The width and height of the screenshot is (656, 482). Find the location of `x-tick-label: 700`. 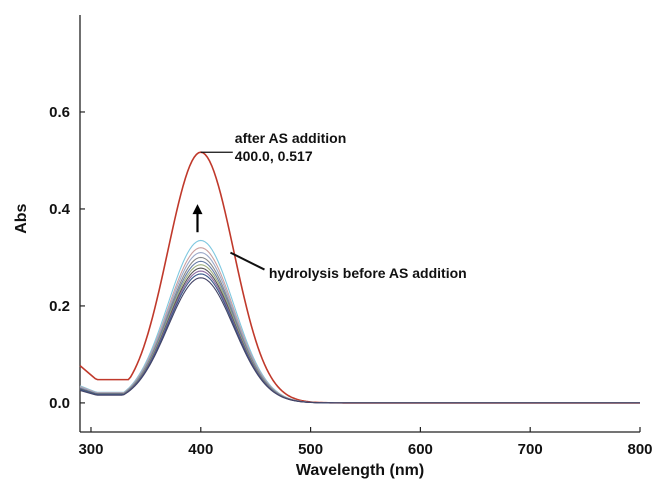

x-tick-label: 700 is located at coordinates (530, 449).